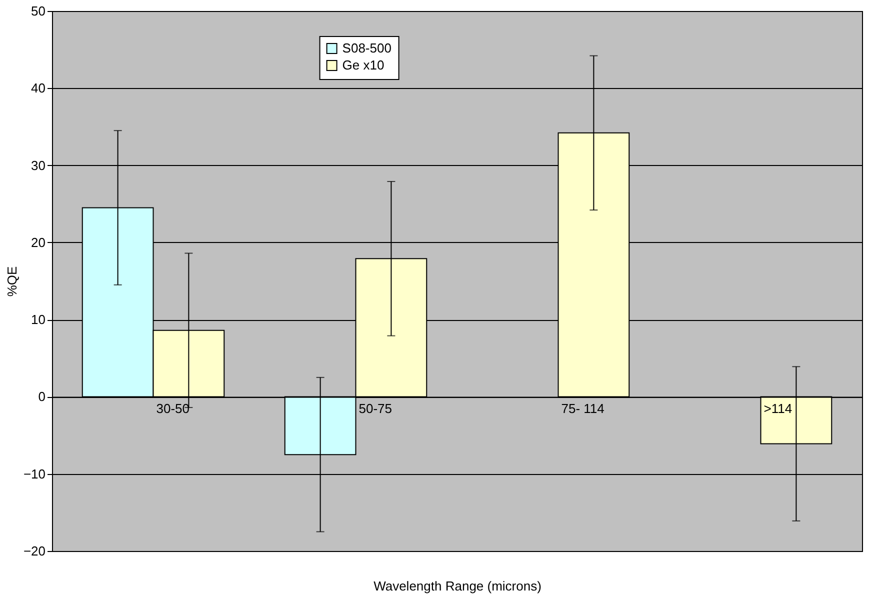  Describe the element at coordinates (363, 65) in the screenshot. I see `legend-label: Ge x10` at that location.